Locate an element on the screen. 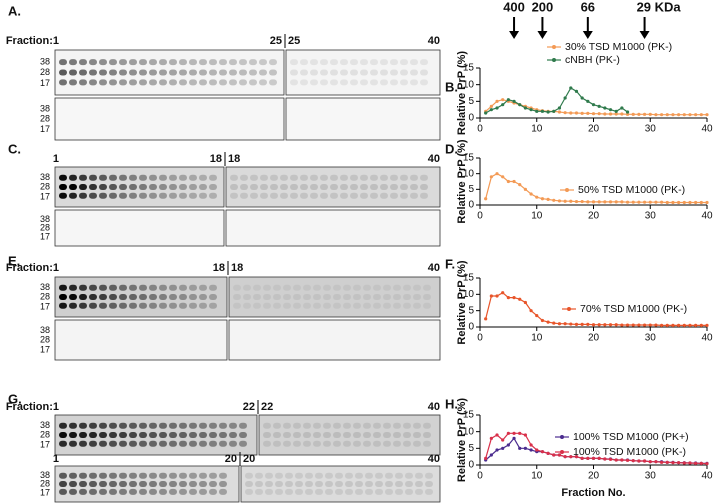 The width and height of the screenshot is (713, 504). legend-label: 100% TSD M1000 (PK+) is located at coordinates (631, 437).